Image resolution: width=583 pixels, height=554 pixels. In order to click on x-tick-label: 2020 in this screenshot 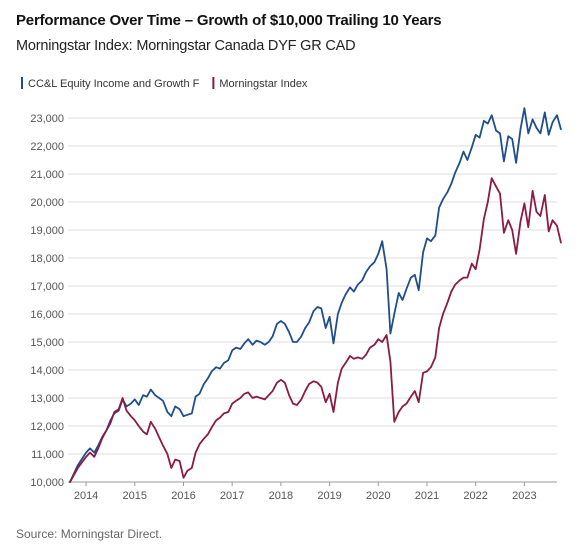, I will do `click(378, 496)`.